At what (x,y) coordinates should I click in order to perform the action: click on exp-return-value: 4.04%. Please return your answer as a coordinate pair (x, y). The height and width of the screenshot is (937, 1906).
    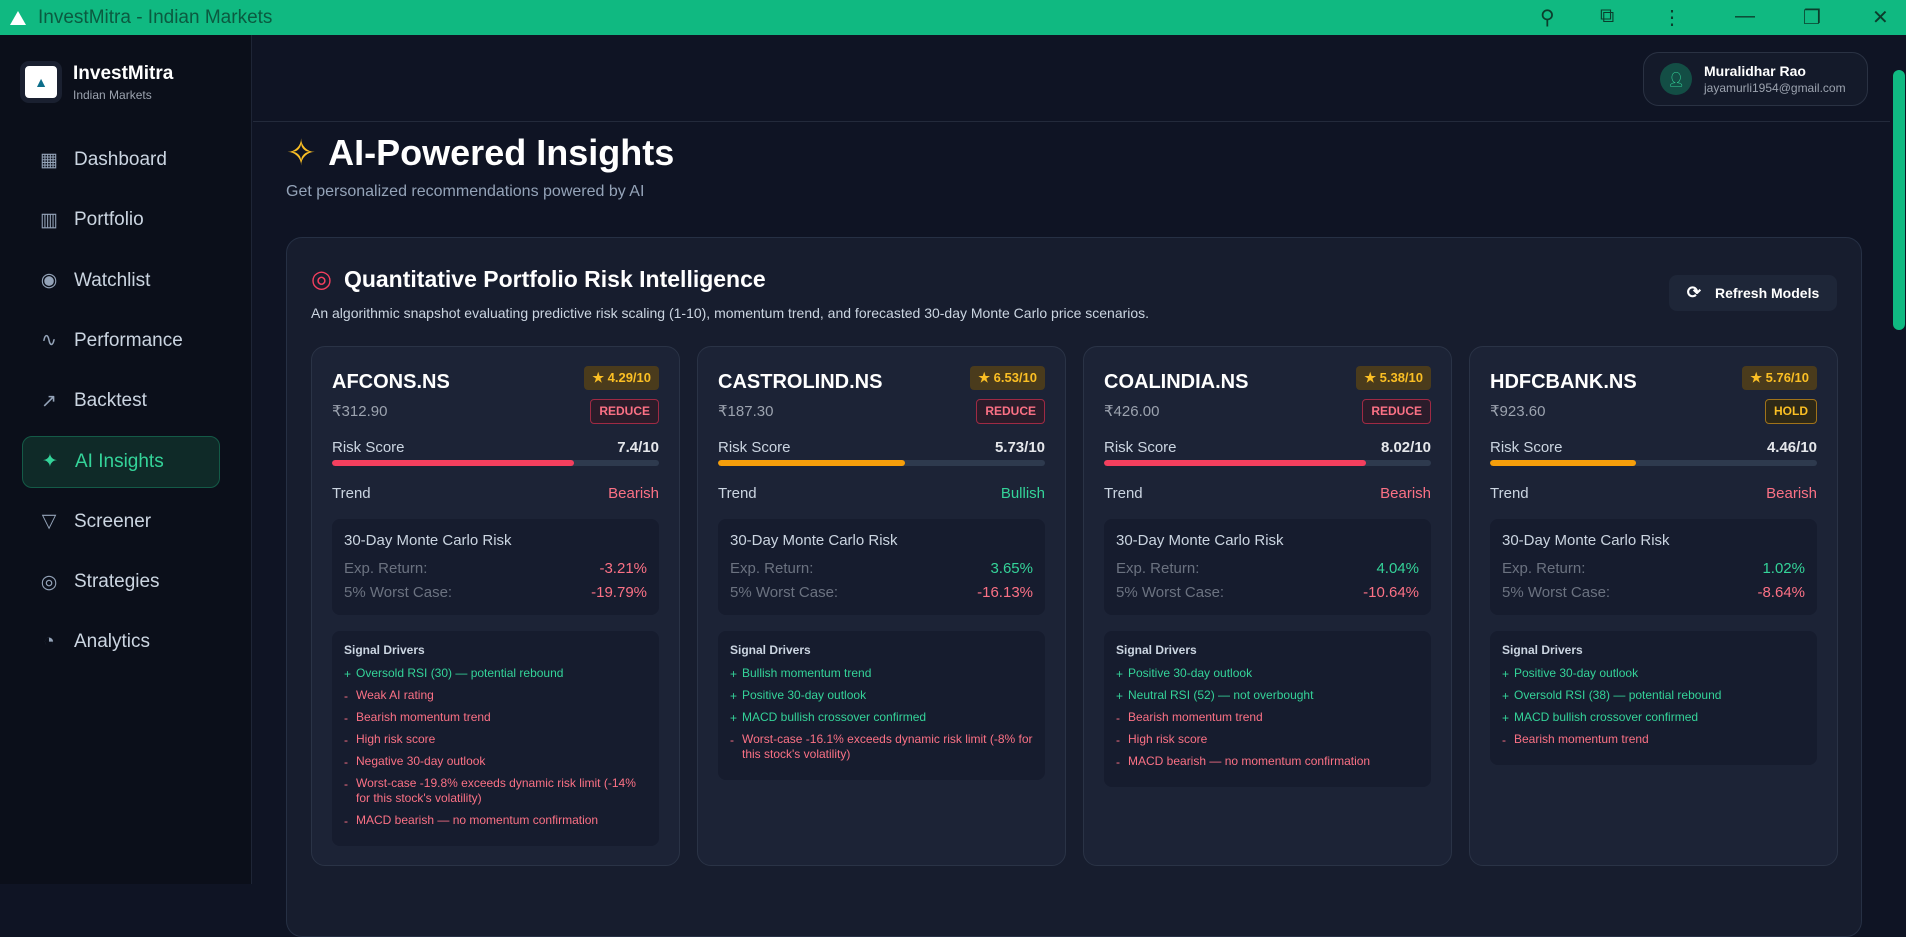
    Looking at the image, I should click on (1397, 568).